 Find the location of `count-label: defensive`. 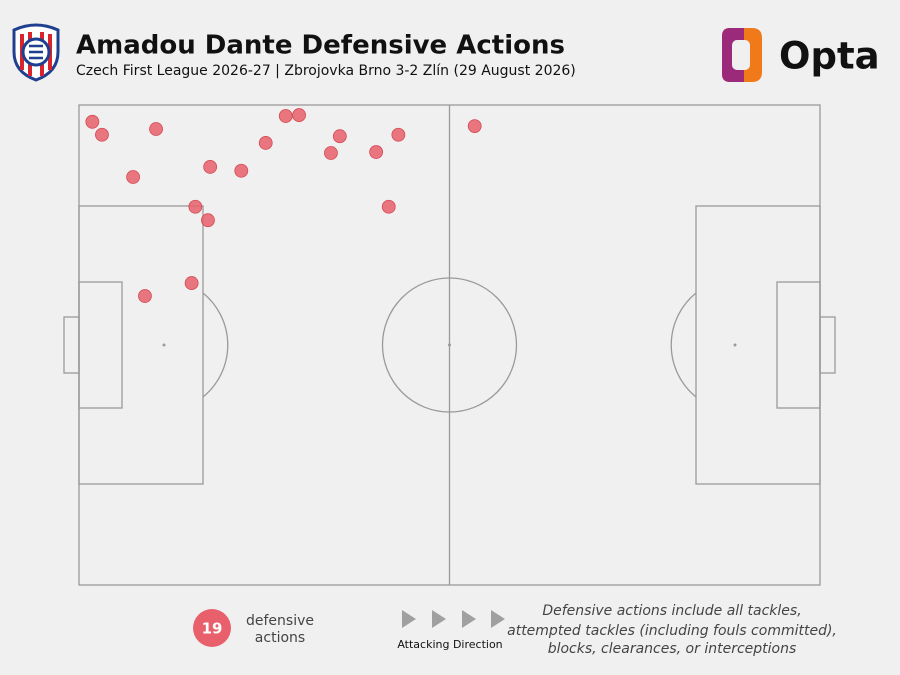

count-label: defensive is located at coordinates (280, 621).